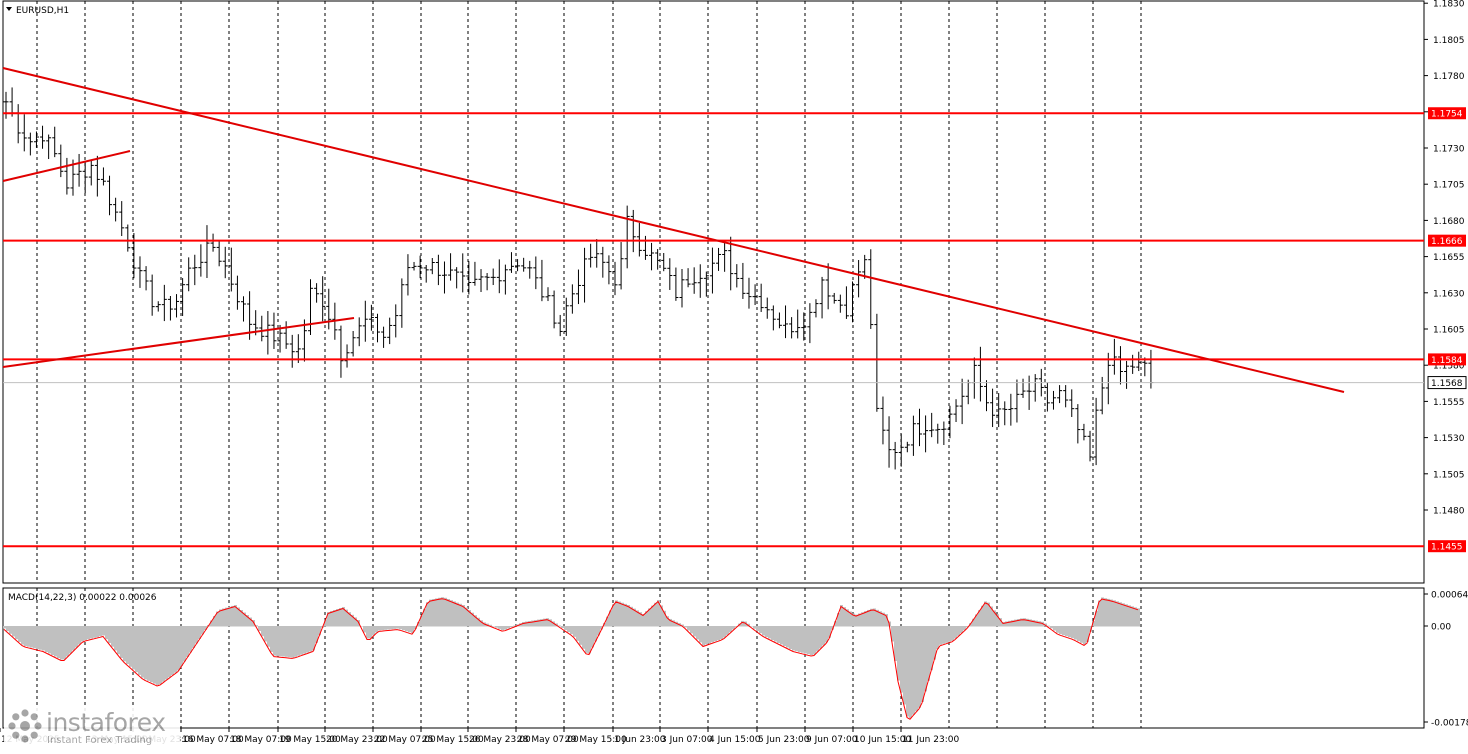 The image size is (1468, 754). I want to click on instaforex-watermark: instaforex Instant Forex Trading, so click(92, 727).